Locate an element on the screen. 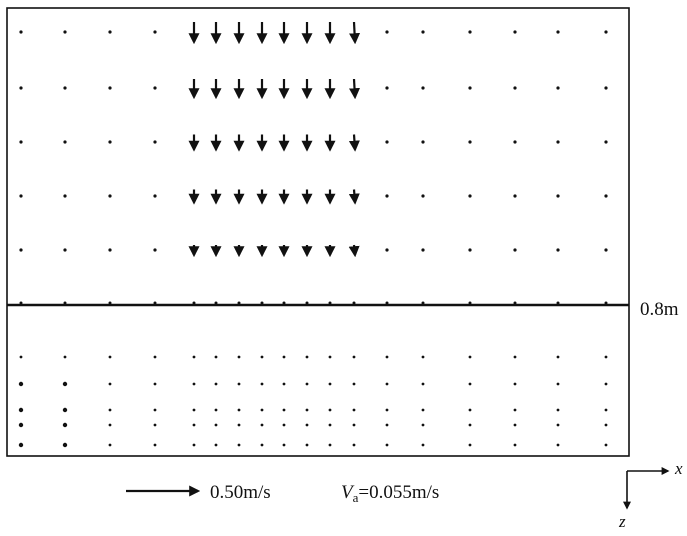  vector-arrow is located at coordinates (355, 89).